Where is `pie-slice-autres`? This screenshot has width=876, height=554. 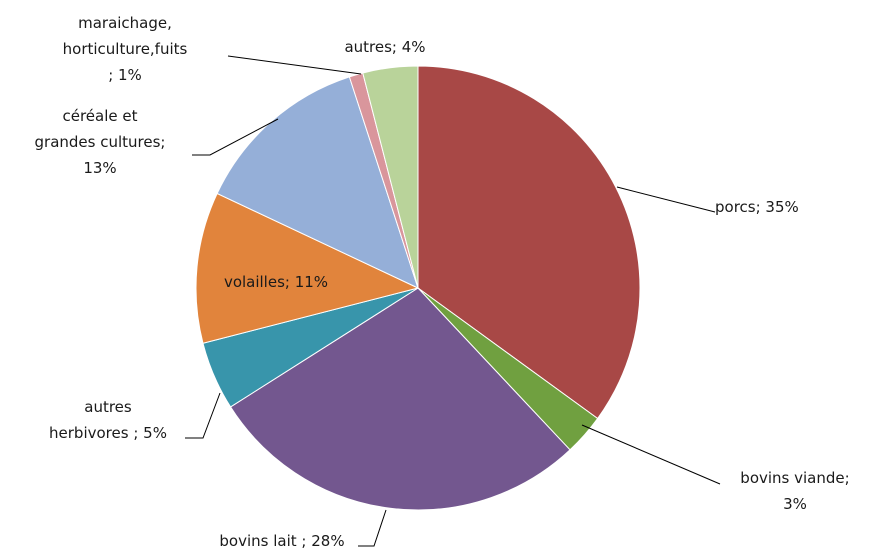
pie-slice-autres is located at coordinates (390, 177).